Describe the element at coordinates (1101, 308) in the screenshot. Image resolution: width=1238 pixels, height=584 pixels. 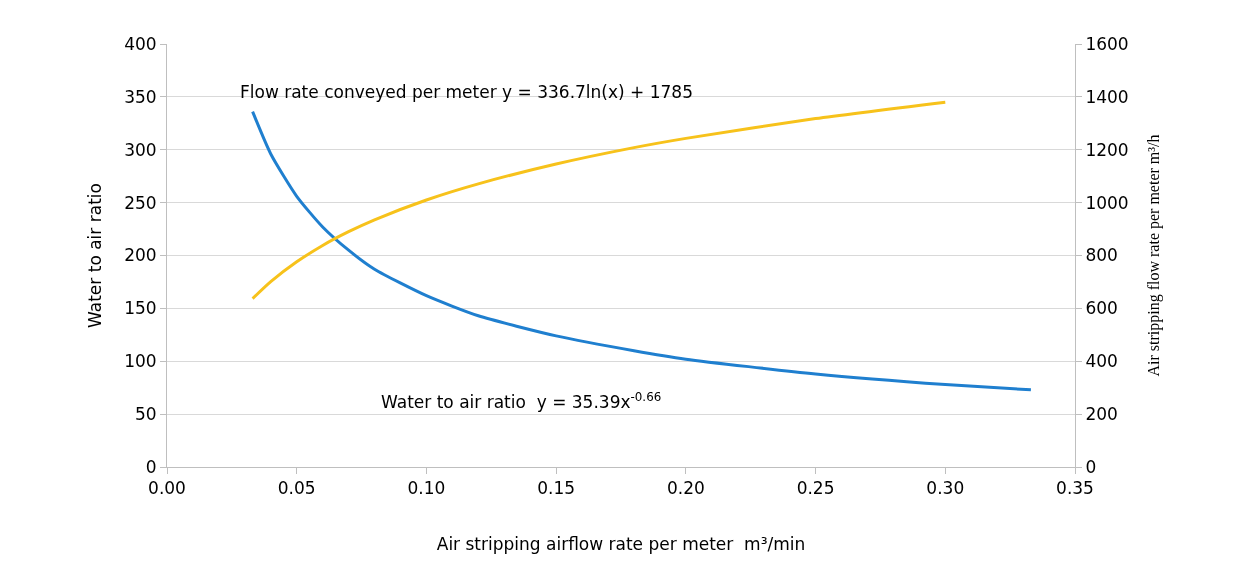
I see `y2-tick-label: 600` at that location.